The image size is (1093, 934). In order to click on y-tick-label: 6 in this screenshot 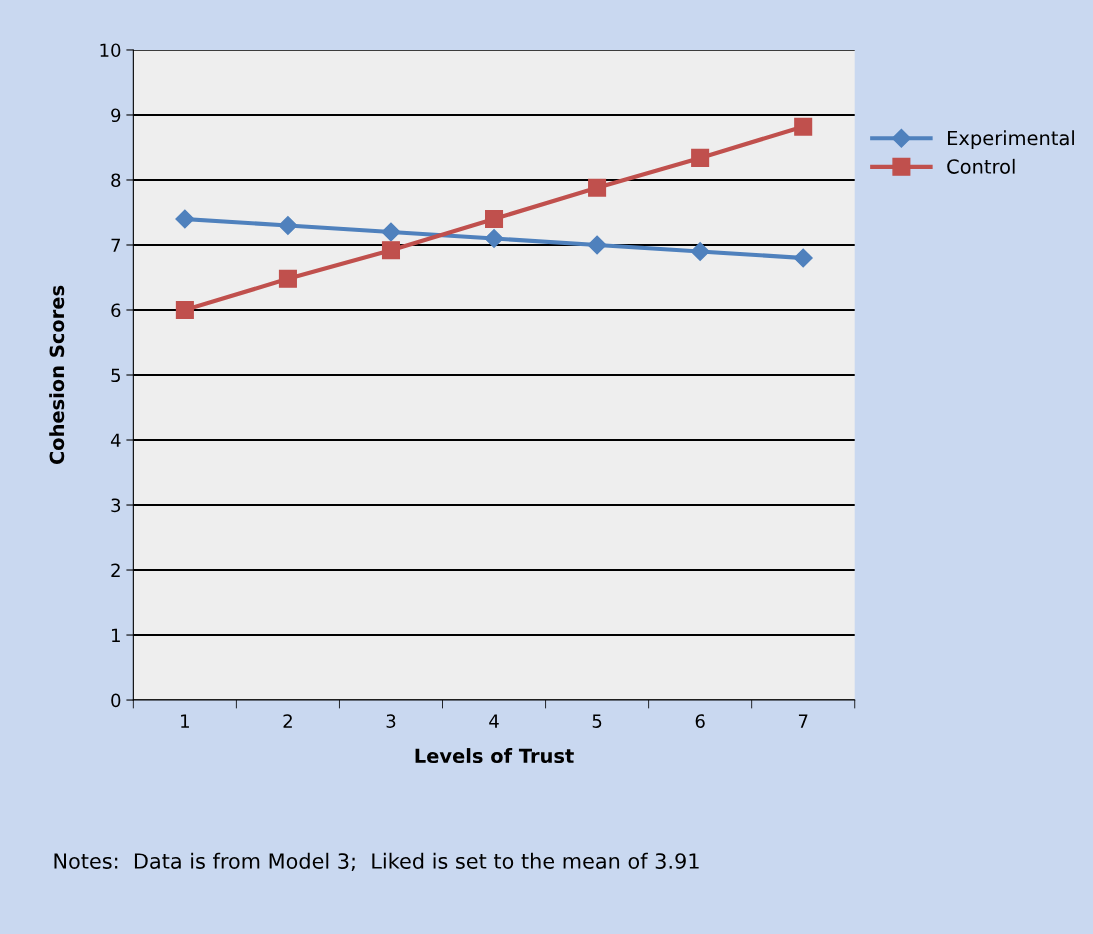, I will do `click(116, 310)`.